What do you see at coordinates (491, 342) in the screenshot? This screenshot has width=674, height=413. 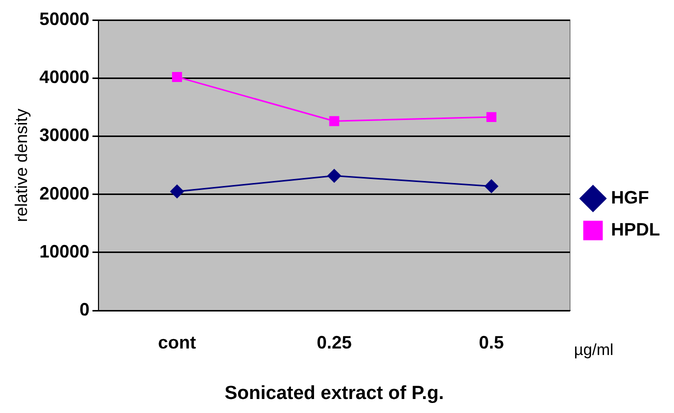 I see `x-tick-label: 0.5` at bounding box center [491, 342].